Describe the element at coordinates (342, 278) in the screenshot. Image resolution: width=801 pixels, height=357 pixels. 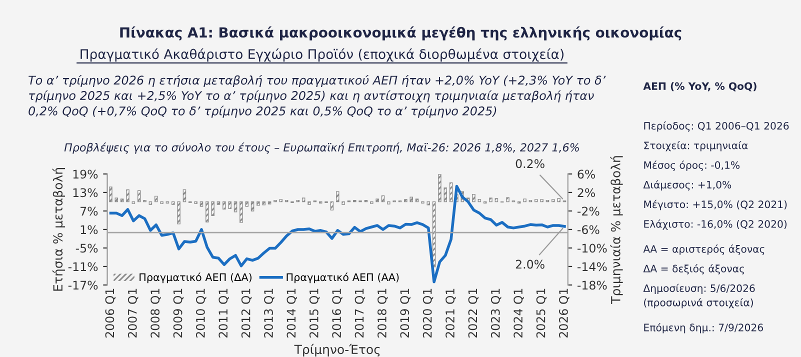
I see `legend-label: Πραγματικό ΑΕΠ (ΑΑ)` at that location.